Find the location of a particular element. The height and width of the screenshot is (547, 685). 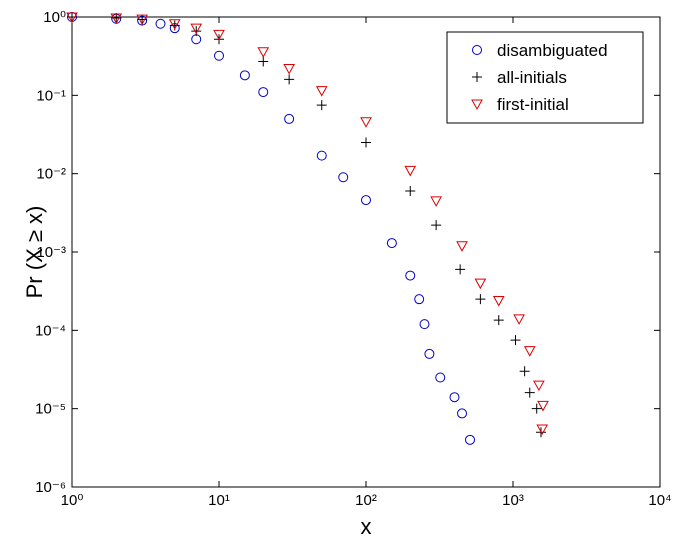

x-tick-label: 10² is located at coordinates (366, 500).